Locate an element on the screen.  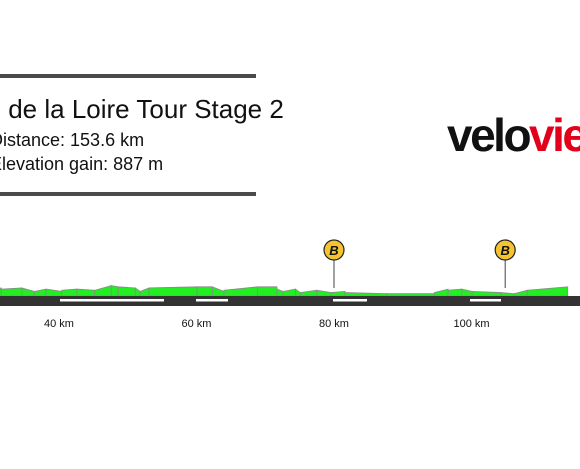
road-base is located at coordinates (290, 301).